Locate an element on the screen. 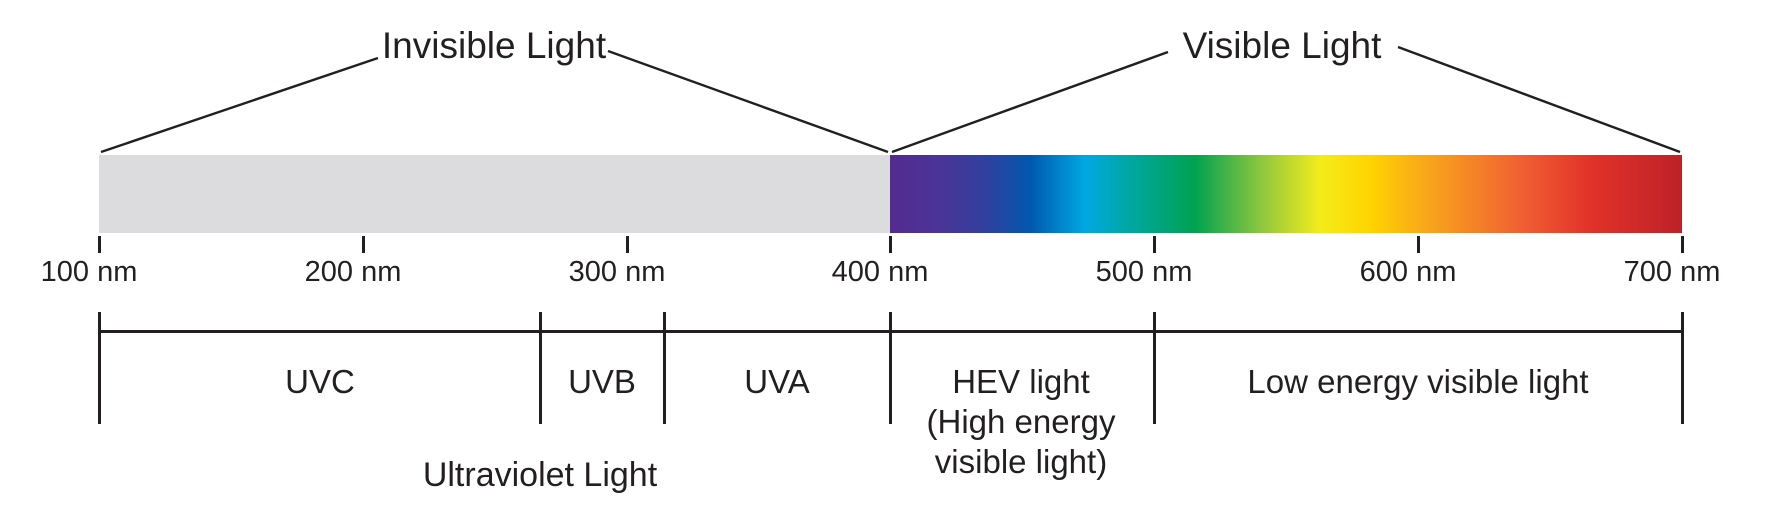  tick-label-700nm: 700 nm is located at coordinates (1672, 272).